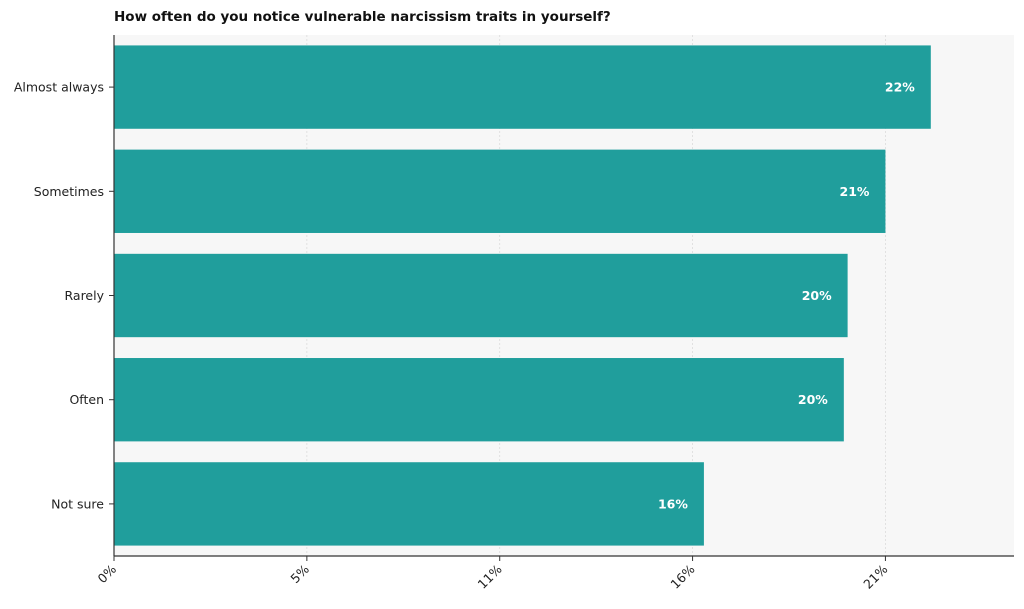 This screenshot has height=609, width=1024. I want to click on x-tick-label: 16%, so click(682, 576).